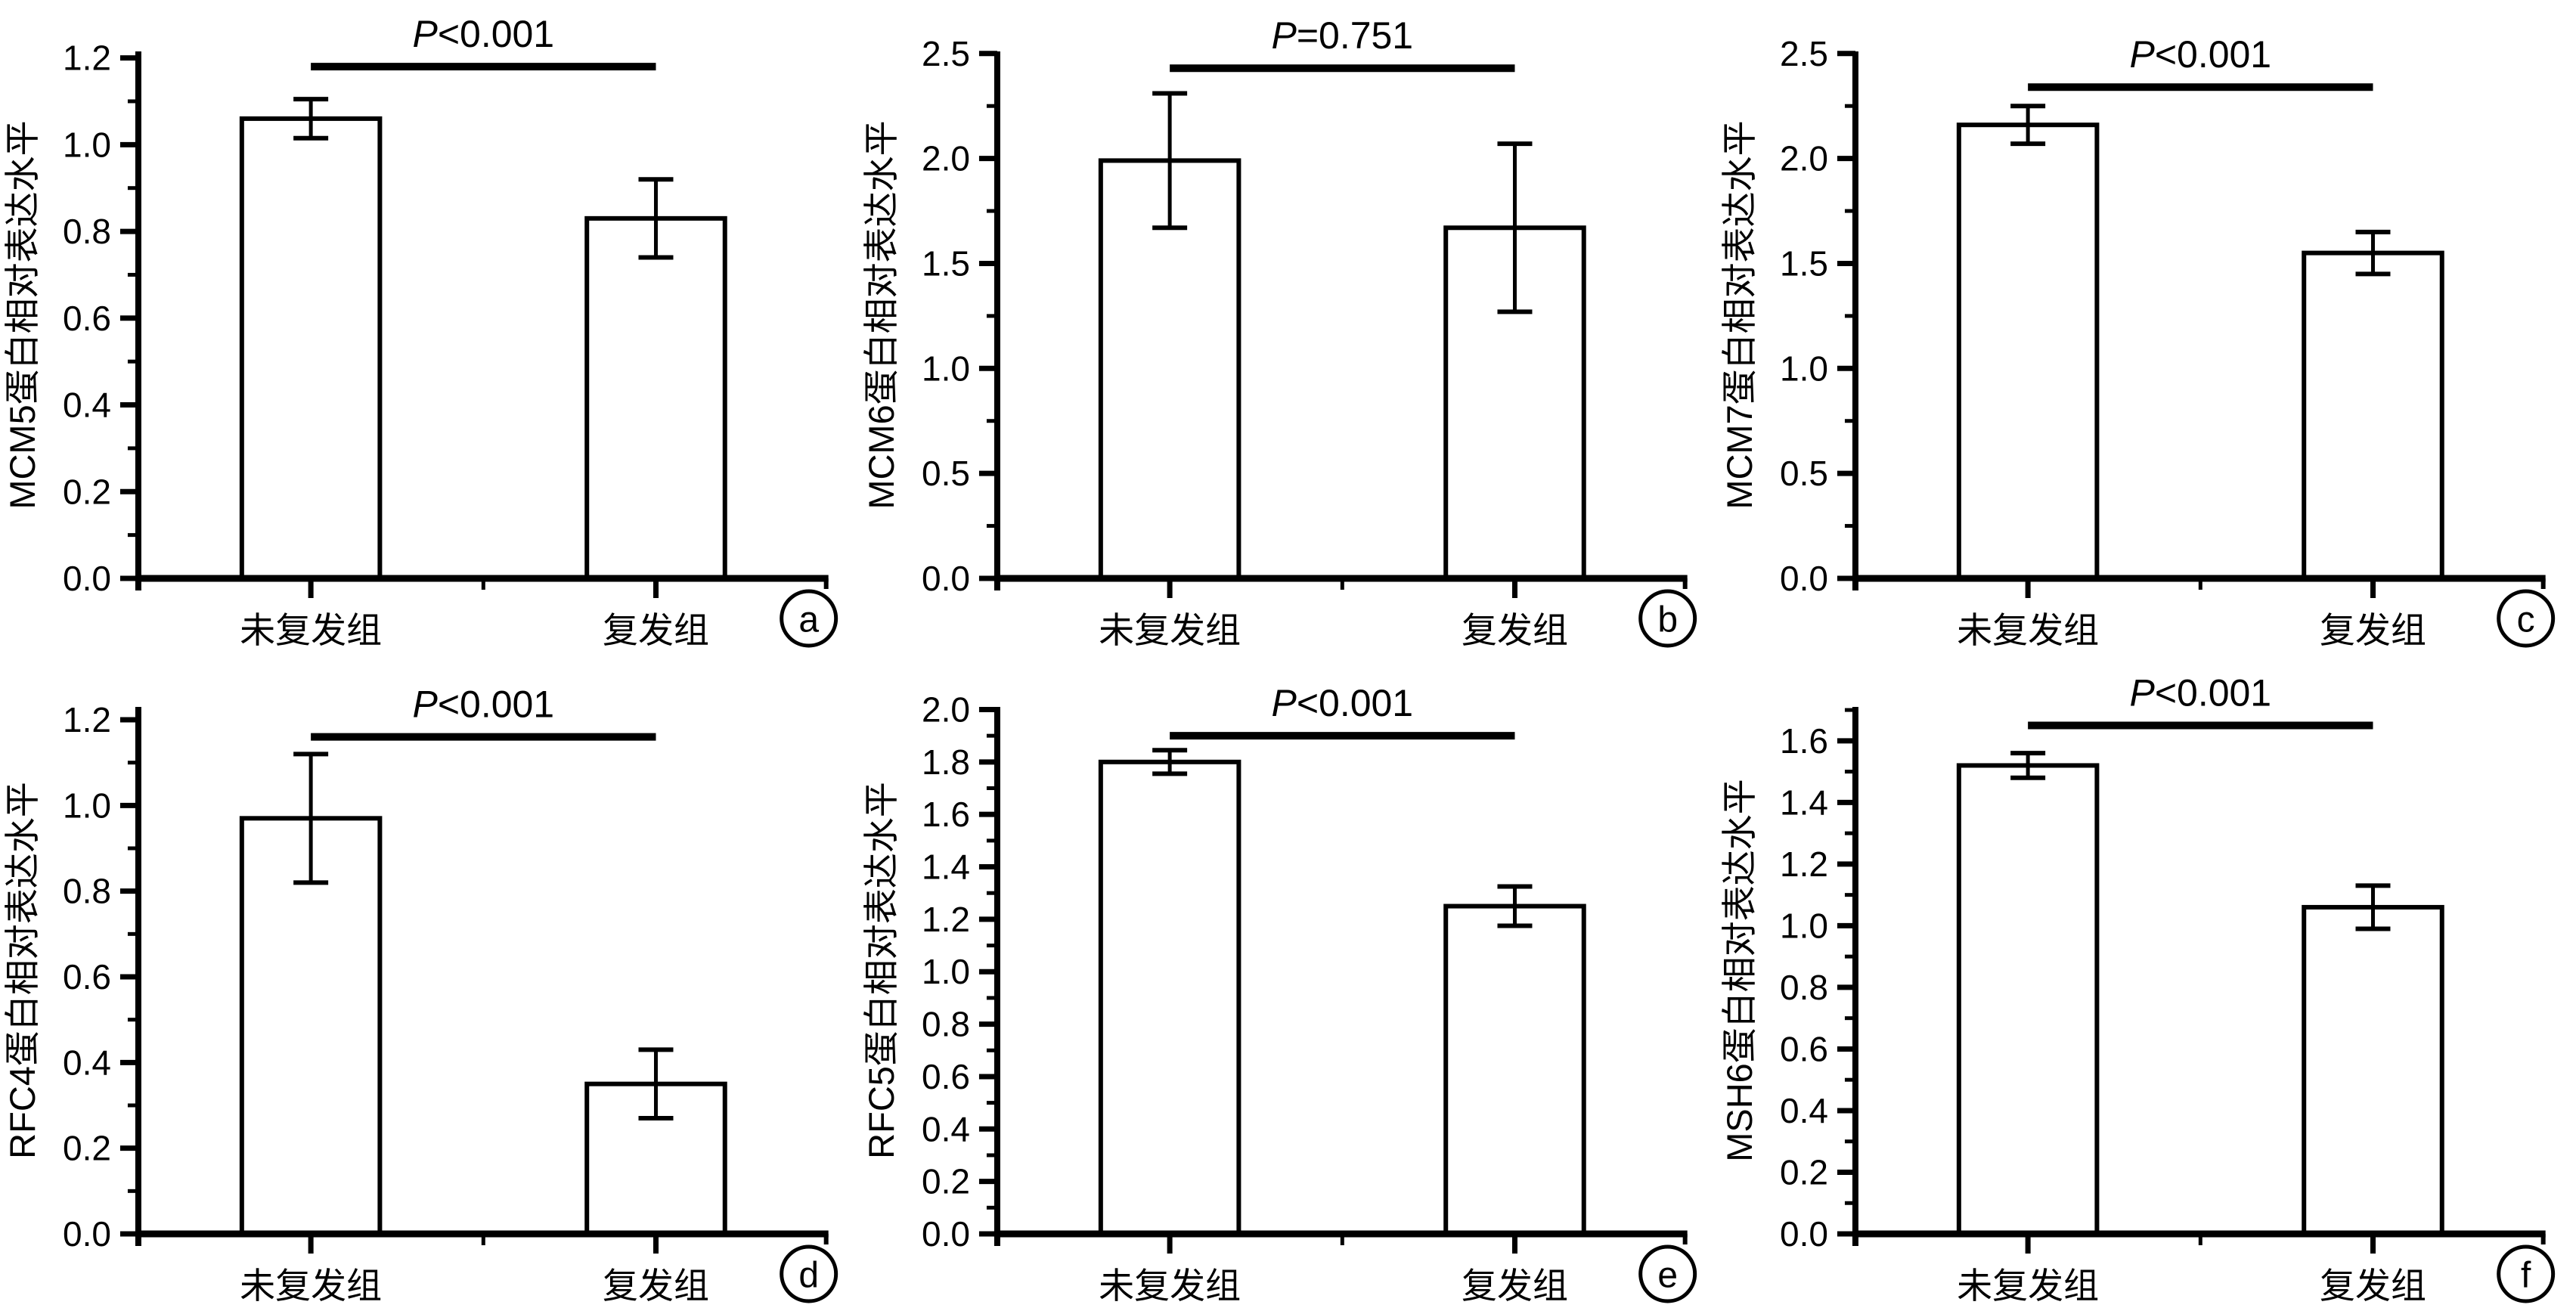 This screenshot has width=2576, height=1311. I want to click on p-value-label: P=0.751, so click(1342, 35).